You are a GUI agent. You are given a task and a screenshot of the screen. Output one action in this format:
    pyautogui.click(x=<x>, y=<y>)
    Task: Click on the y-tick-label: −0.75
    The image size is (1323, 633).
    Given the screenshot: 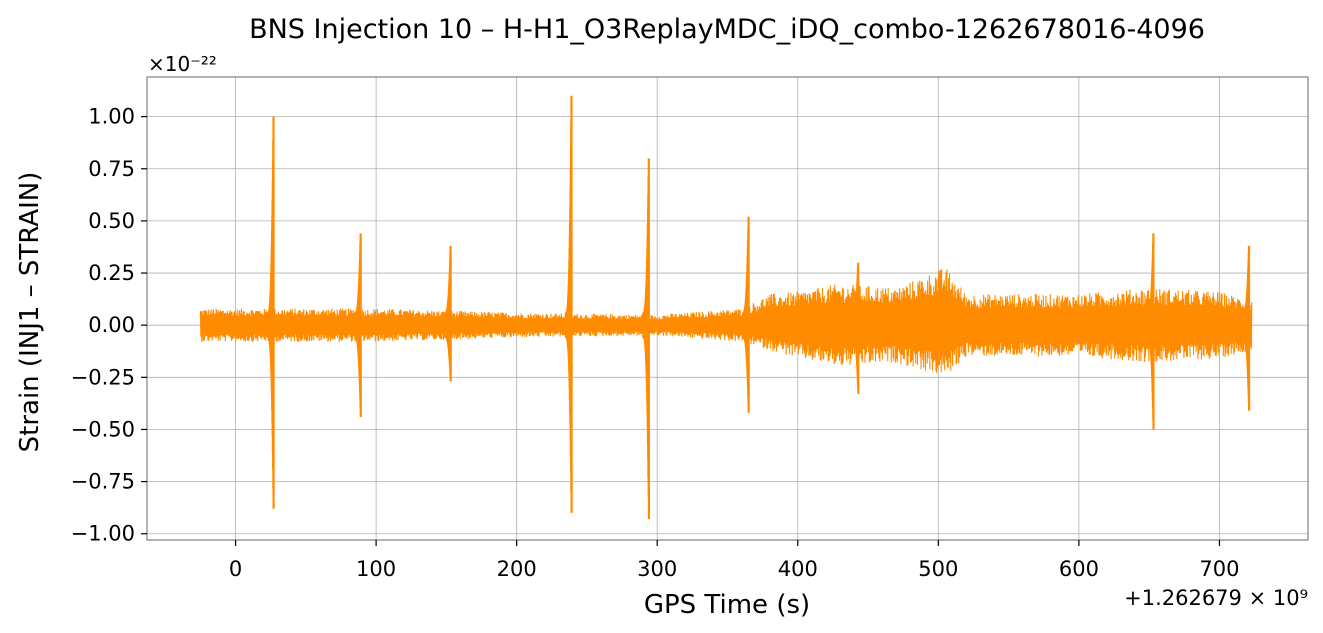 What is the action you would take?
    pyautogui.click(x=103, y=482)
    